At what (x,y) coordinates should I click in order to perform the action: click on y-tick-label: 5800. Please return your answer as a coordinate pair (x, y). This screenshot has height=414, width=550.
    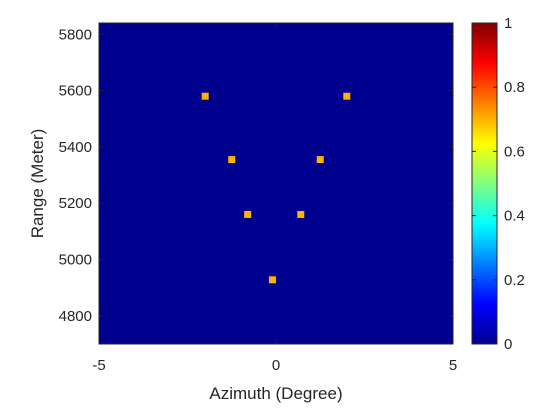
    Looking at the image, I should click on (75, 34).